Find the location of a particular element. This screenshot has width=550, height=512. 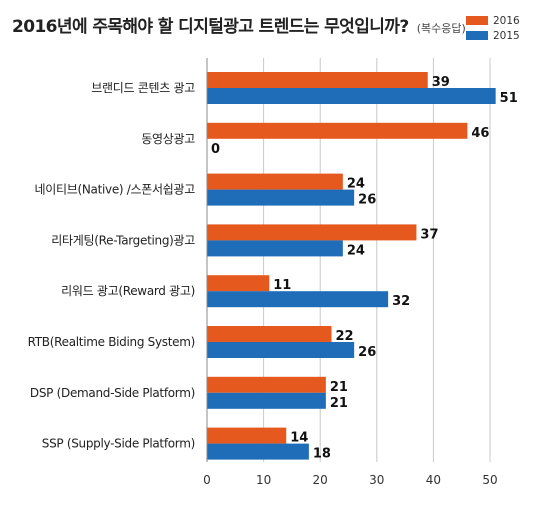

chart-title: 2016년에 주목해야 할 디지털광고 트렌드는 무엇입니까? is located at coordinates (210, 27).